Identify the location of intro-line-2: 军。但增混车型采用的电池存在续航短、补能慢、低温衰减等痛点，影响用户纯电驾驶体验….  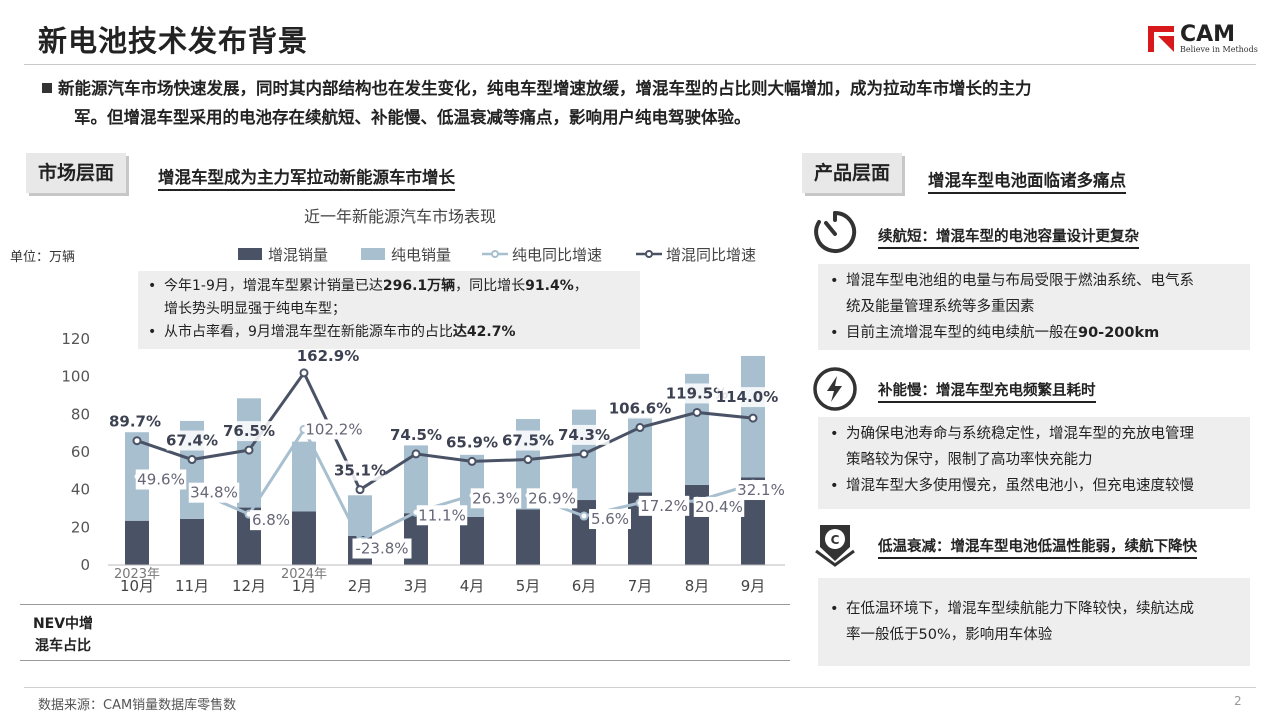
(412, 117).